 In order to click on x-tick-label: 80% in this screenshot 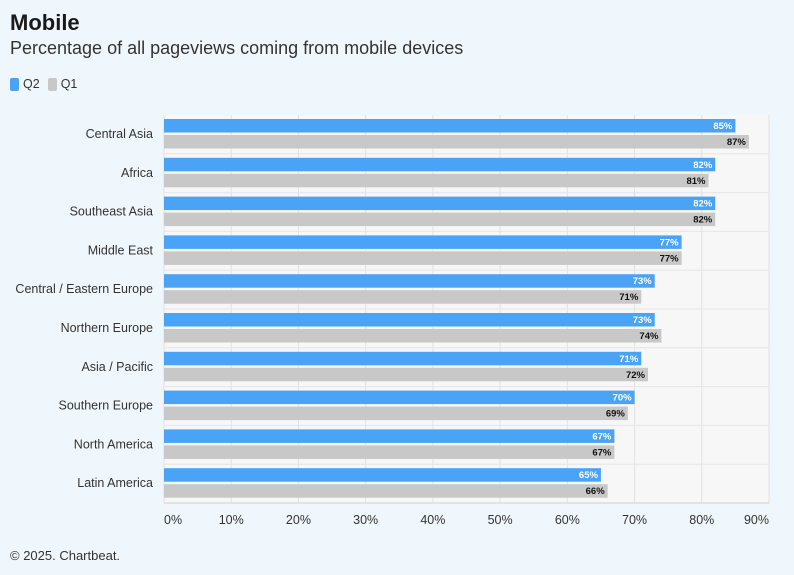, I will do `click(701, 520)`.